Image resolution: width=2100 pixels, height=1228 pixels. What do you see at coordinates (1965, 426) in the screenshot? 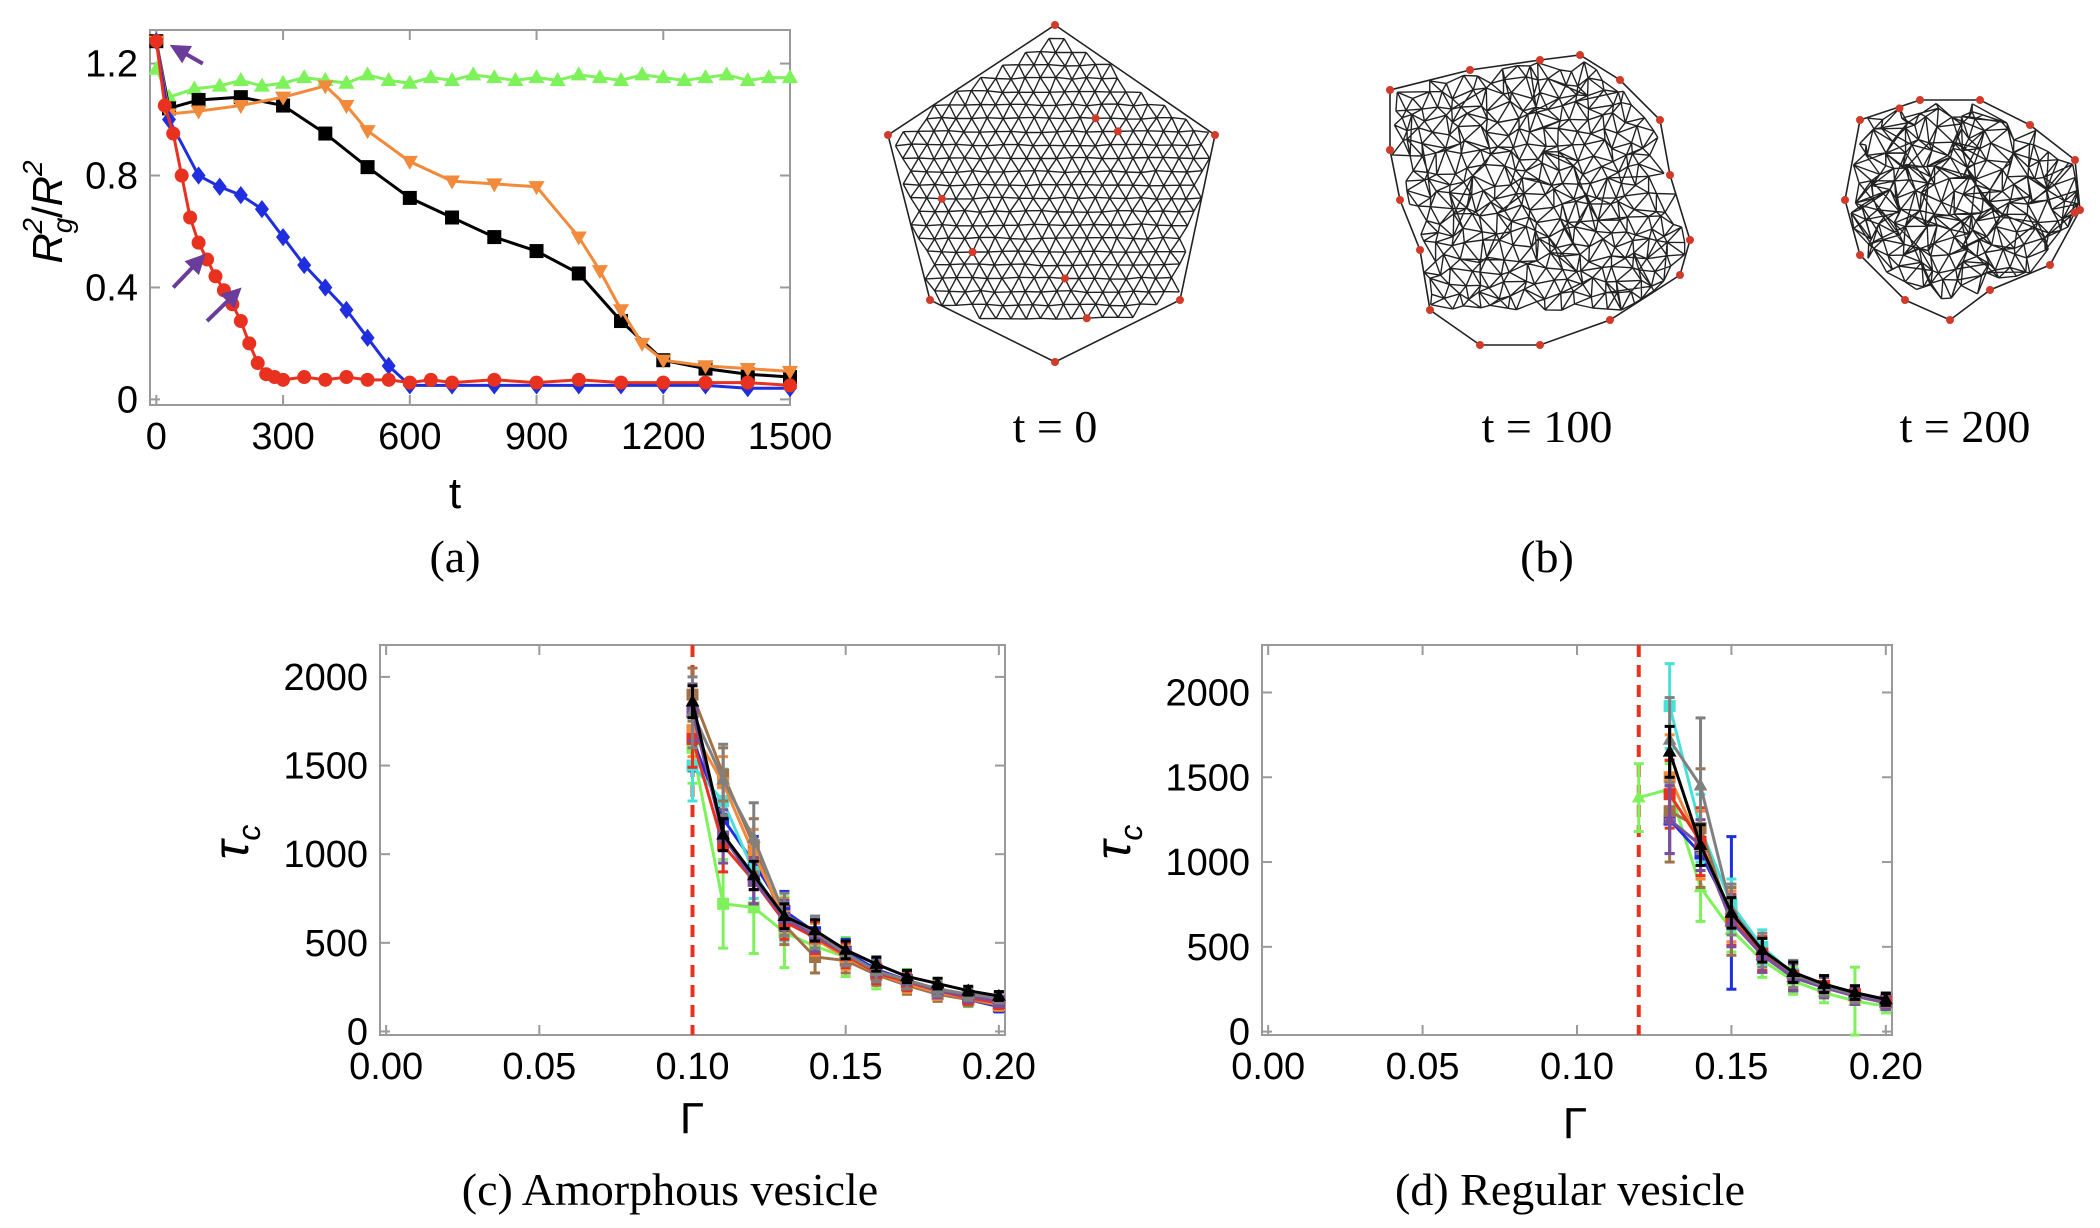
I see `snapshot-label-t200: t = 200` at bounding box center [1965, 426].